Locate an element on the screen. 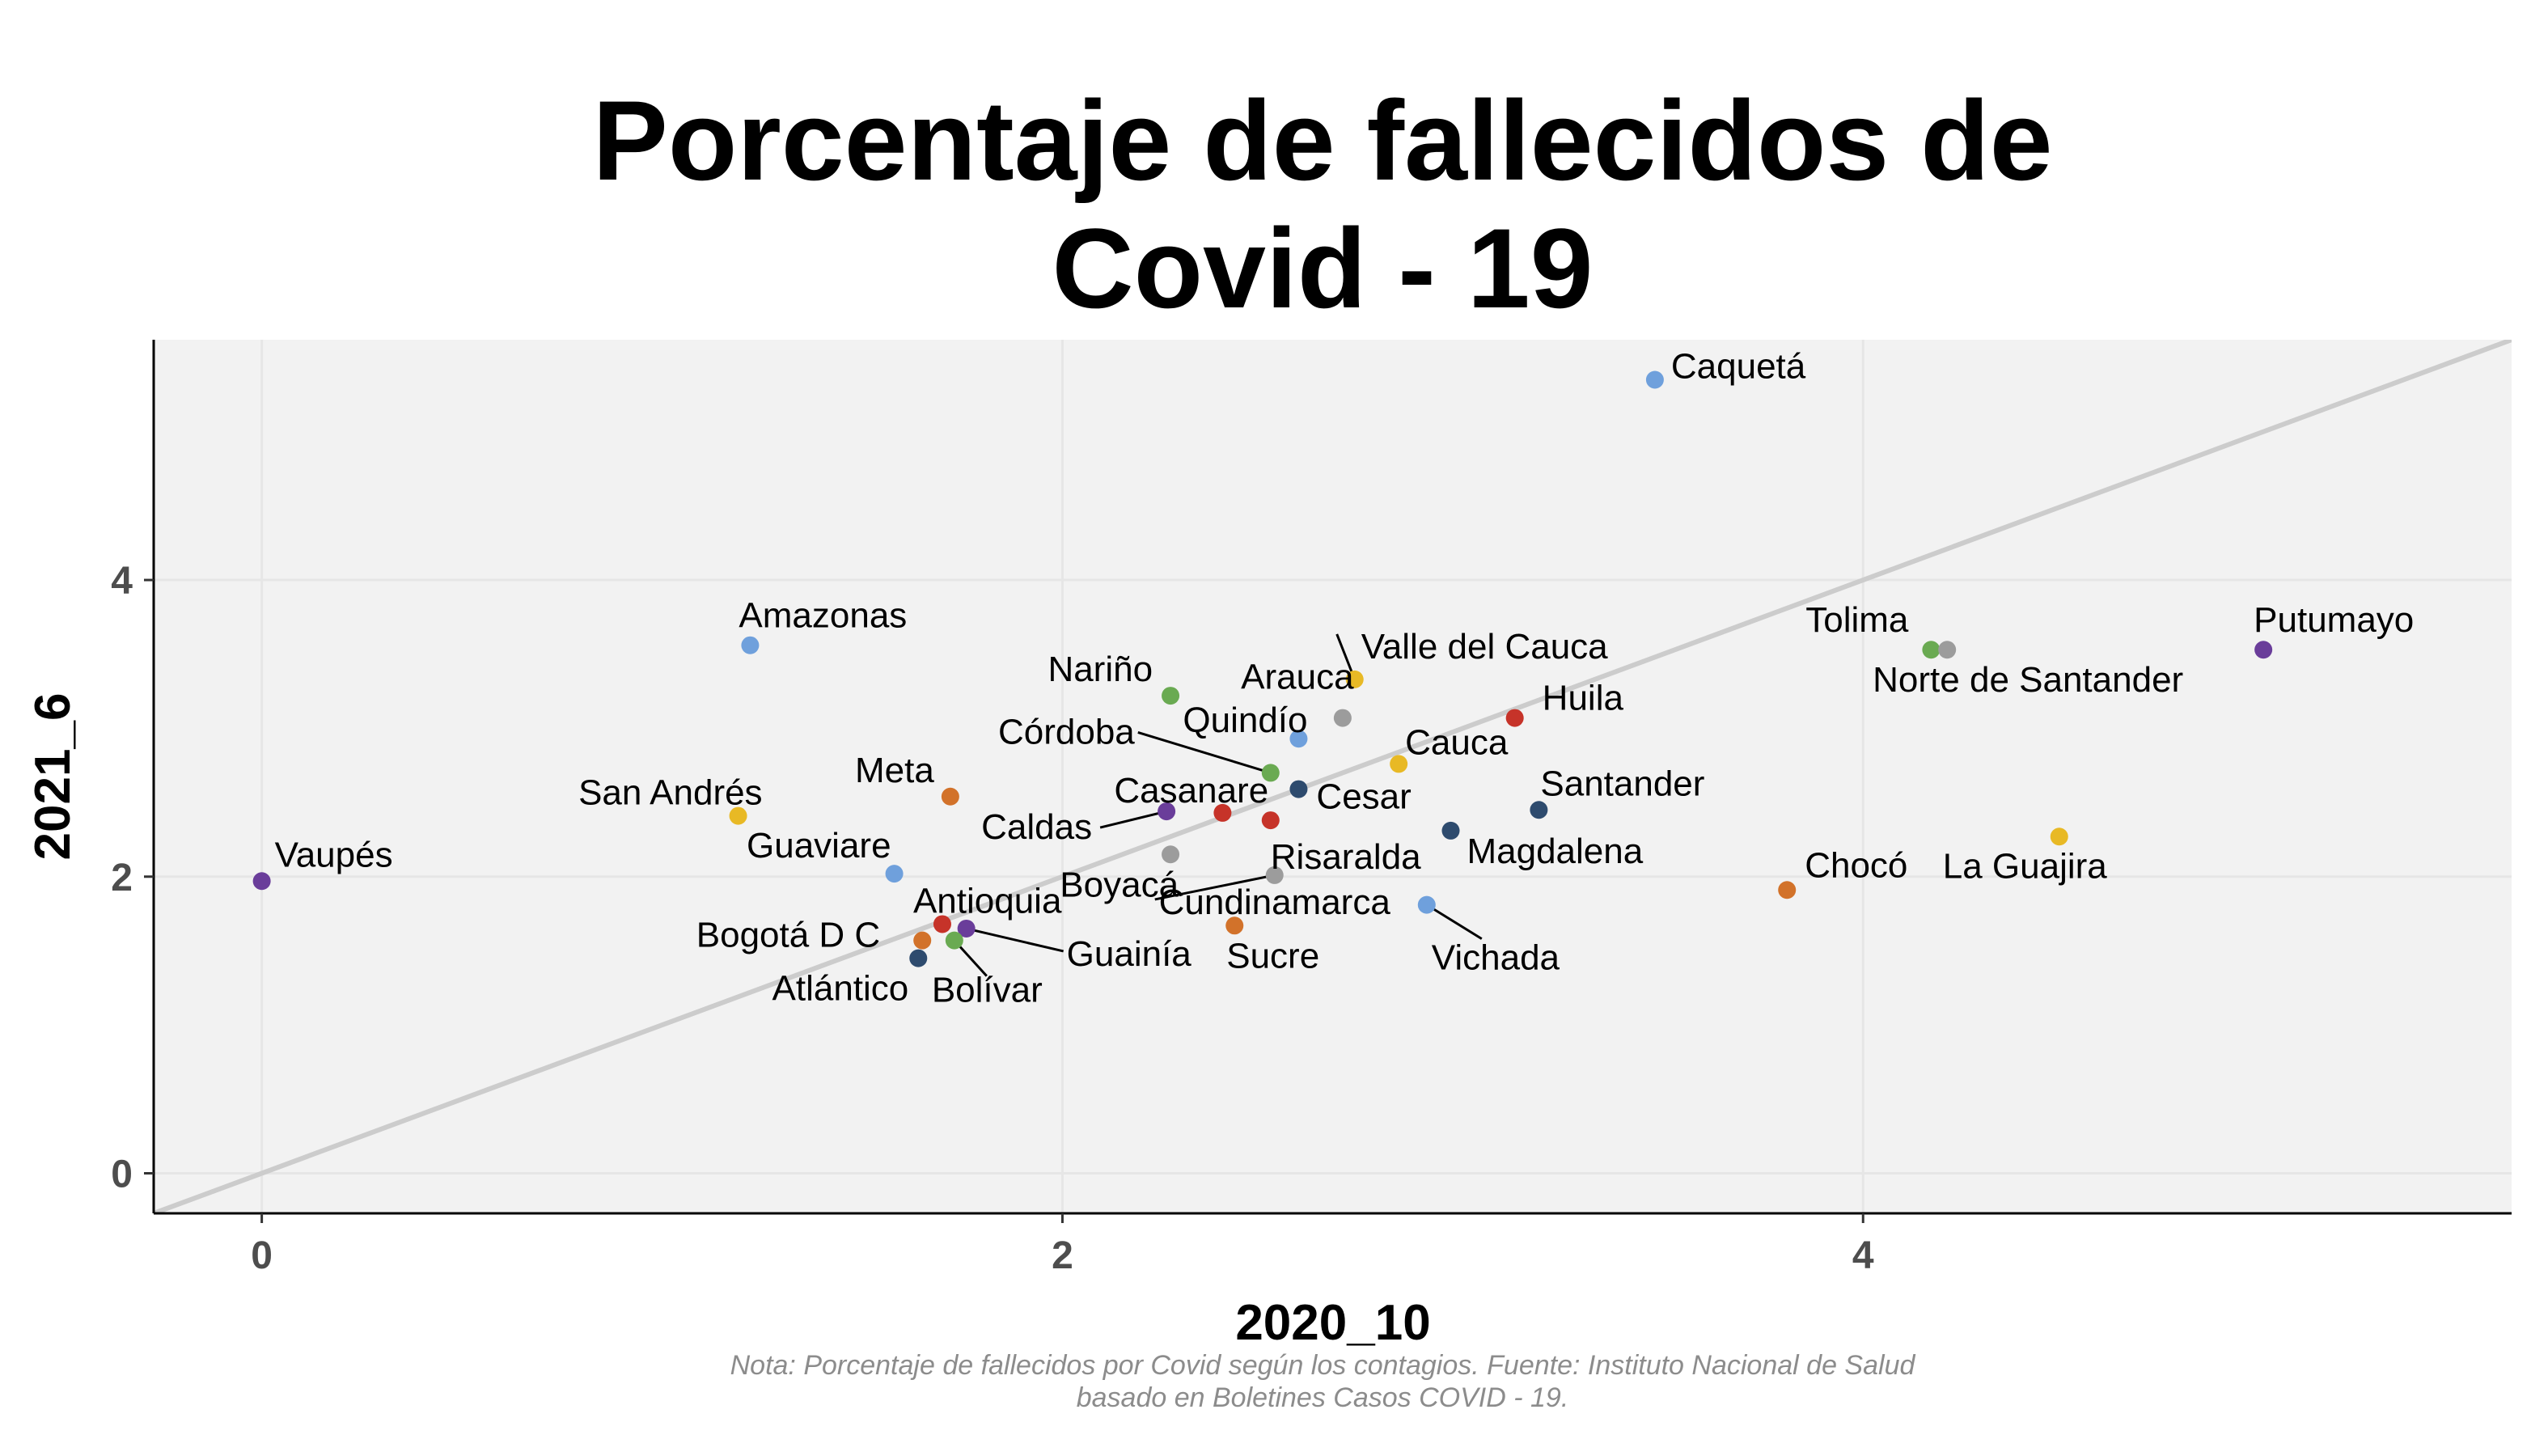 The height and width of the screenshot is (1456, 2548). point-magdalena is located at coordinates (1450, 830).